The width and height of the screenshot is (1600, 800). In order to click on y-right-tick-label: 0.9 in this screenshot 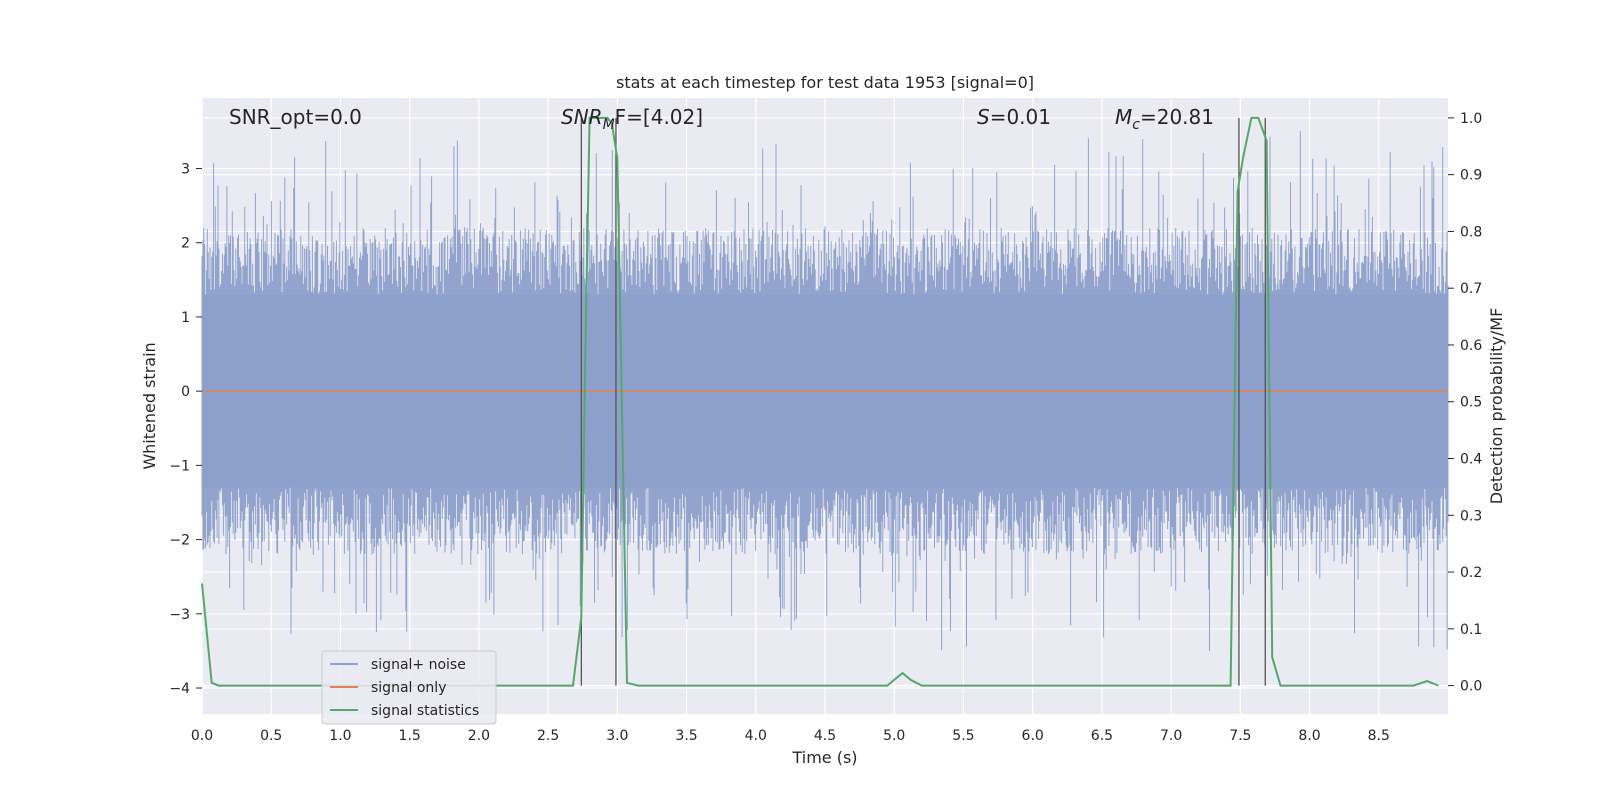, I will do `click(1471, 176)`.